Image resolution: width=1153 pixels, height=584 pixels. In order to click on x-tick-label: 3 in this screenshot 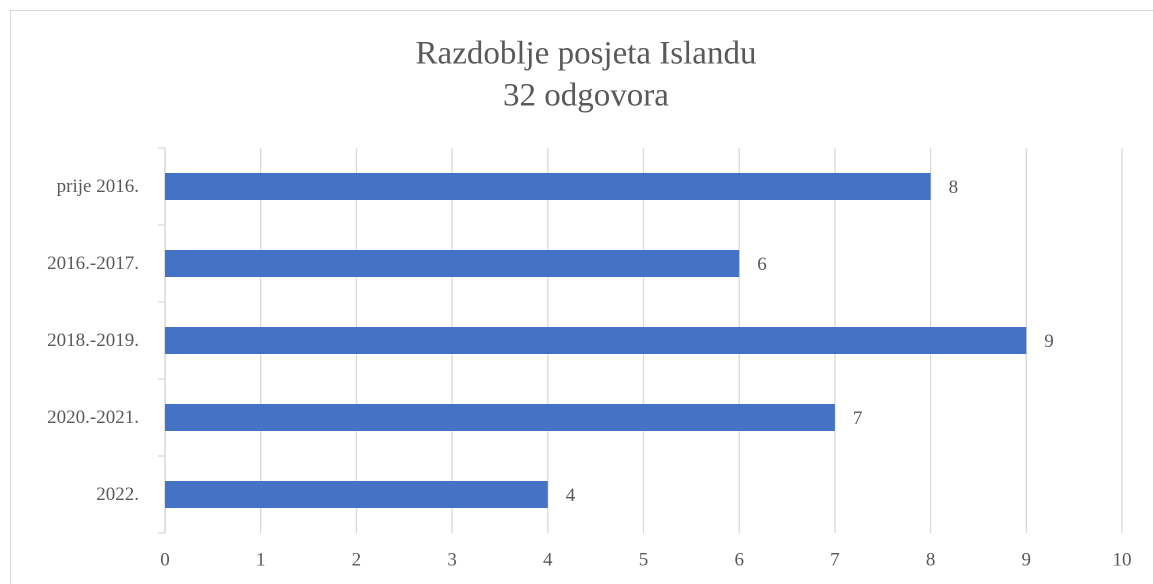, I will do `click(452, 559)`.